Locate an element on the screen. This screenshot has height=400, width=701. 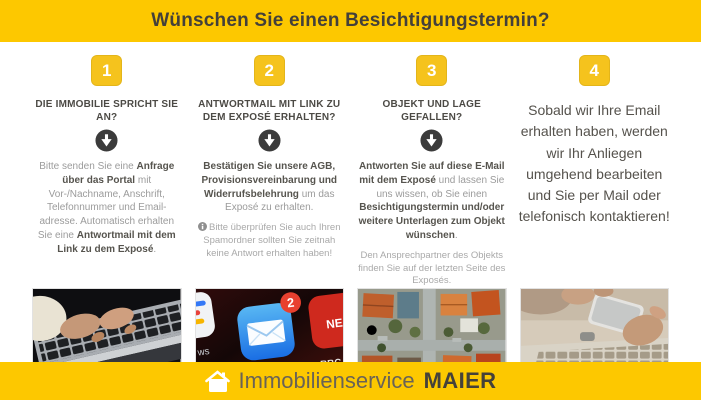
step-number-badge: 2 is located at coordinates (269, 70).